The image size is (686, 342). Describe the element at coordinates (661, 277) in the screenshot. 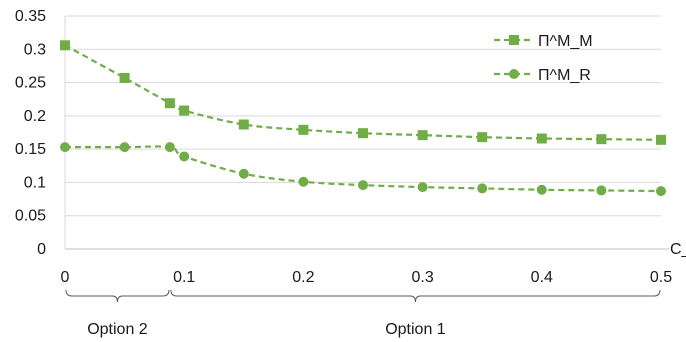

I see `x-tick-label: 0.5` at that location.